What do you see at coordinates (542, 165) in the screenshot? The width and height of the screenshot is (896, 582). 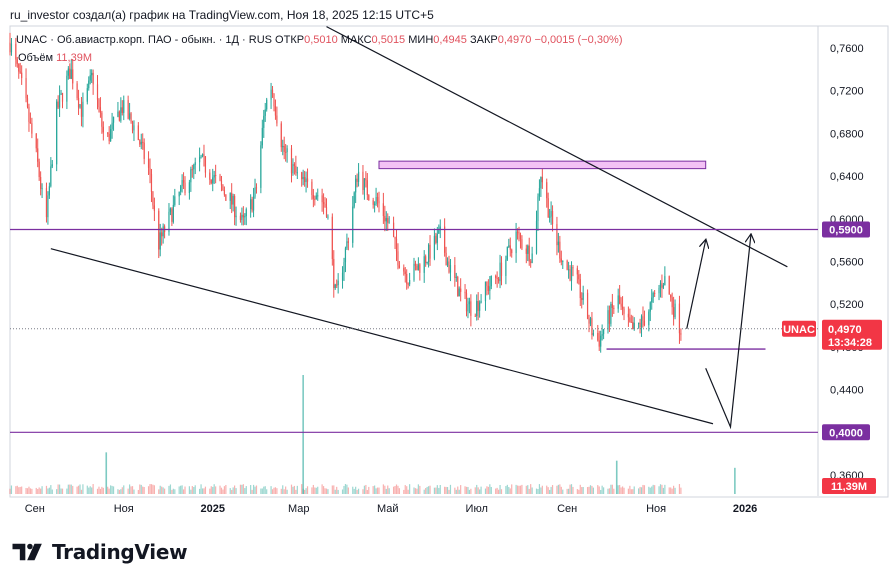 I see `resistance-zone` at bounding box center [542, 165].